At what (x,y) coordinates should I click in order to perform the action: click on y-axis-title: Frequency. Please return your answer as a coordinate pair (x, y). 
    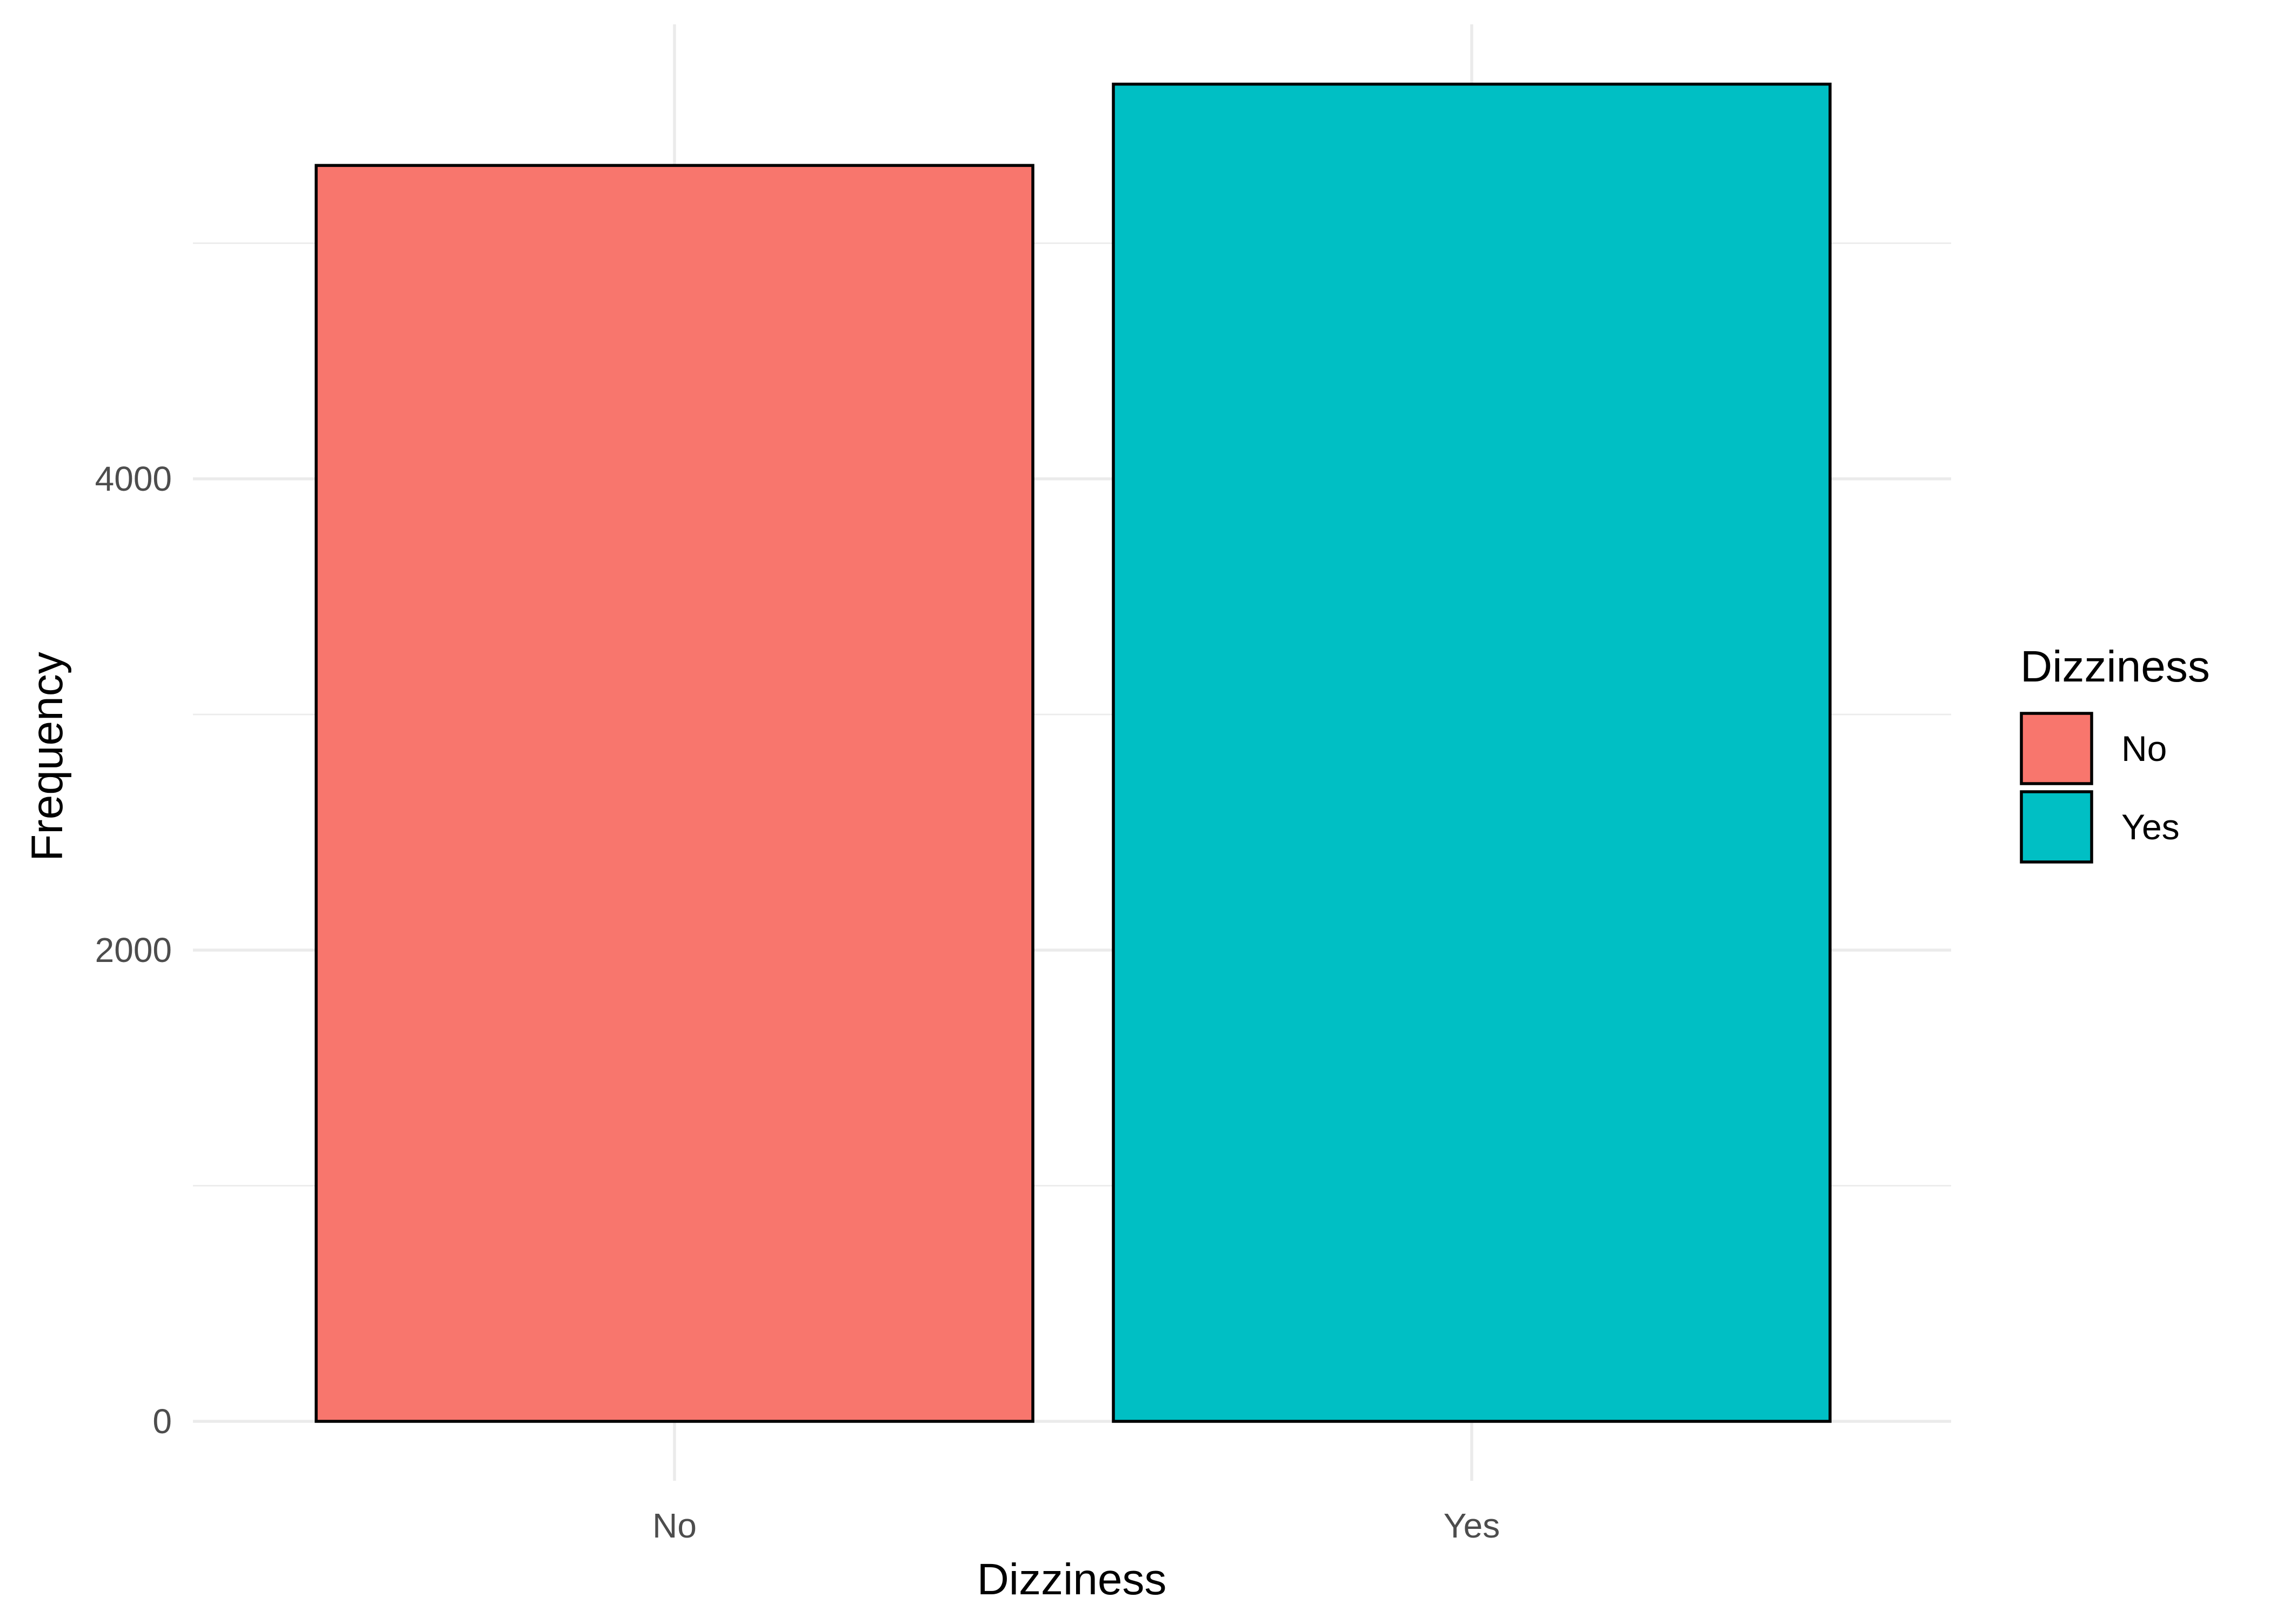
    Looking at the image, I should click on (47, 756).